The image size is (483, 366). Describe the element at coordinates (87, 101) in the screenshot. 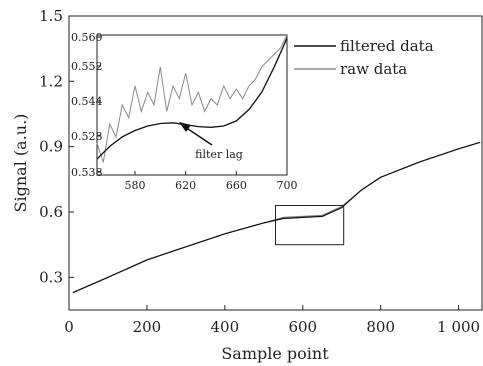

I see `inset-y-tick-label: 0.544` at that location.